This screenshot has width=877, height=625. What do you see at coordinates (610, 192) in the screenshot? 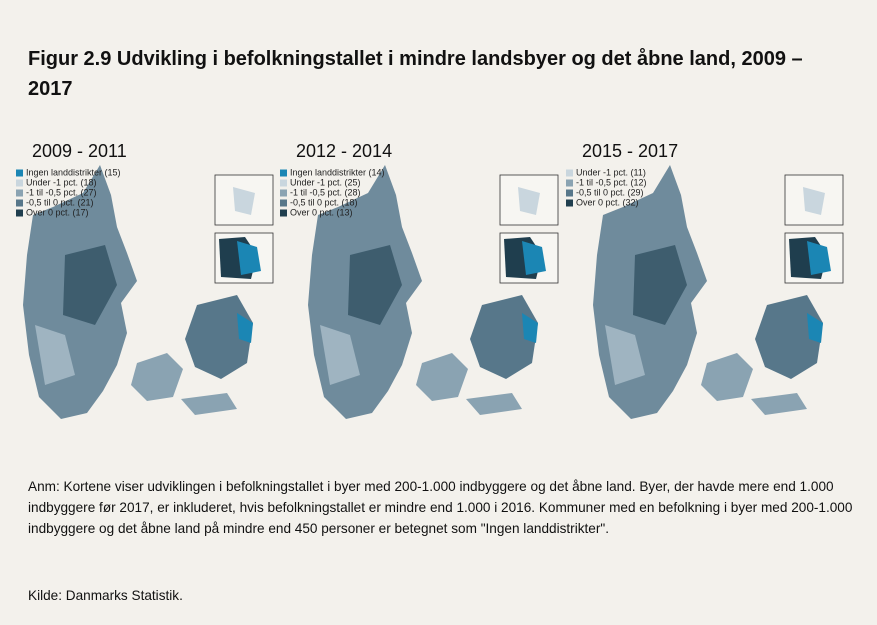
I see `legend-label: -0,5 til 0 pct. (29)` at bounding box center [610, 192].